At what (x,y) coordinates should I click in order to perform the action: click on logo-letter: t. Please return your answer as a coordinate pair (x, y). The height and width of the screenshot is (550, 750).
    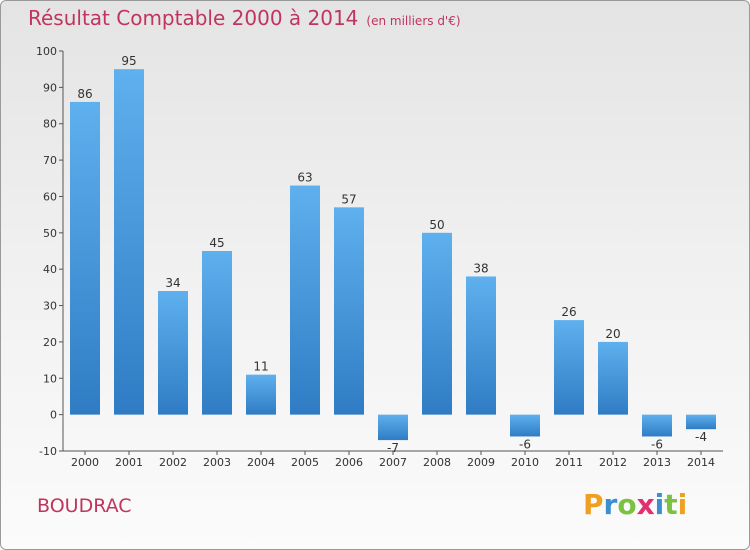
    Looking at the image, I should click on (671, 504).